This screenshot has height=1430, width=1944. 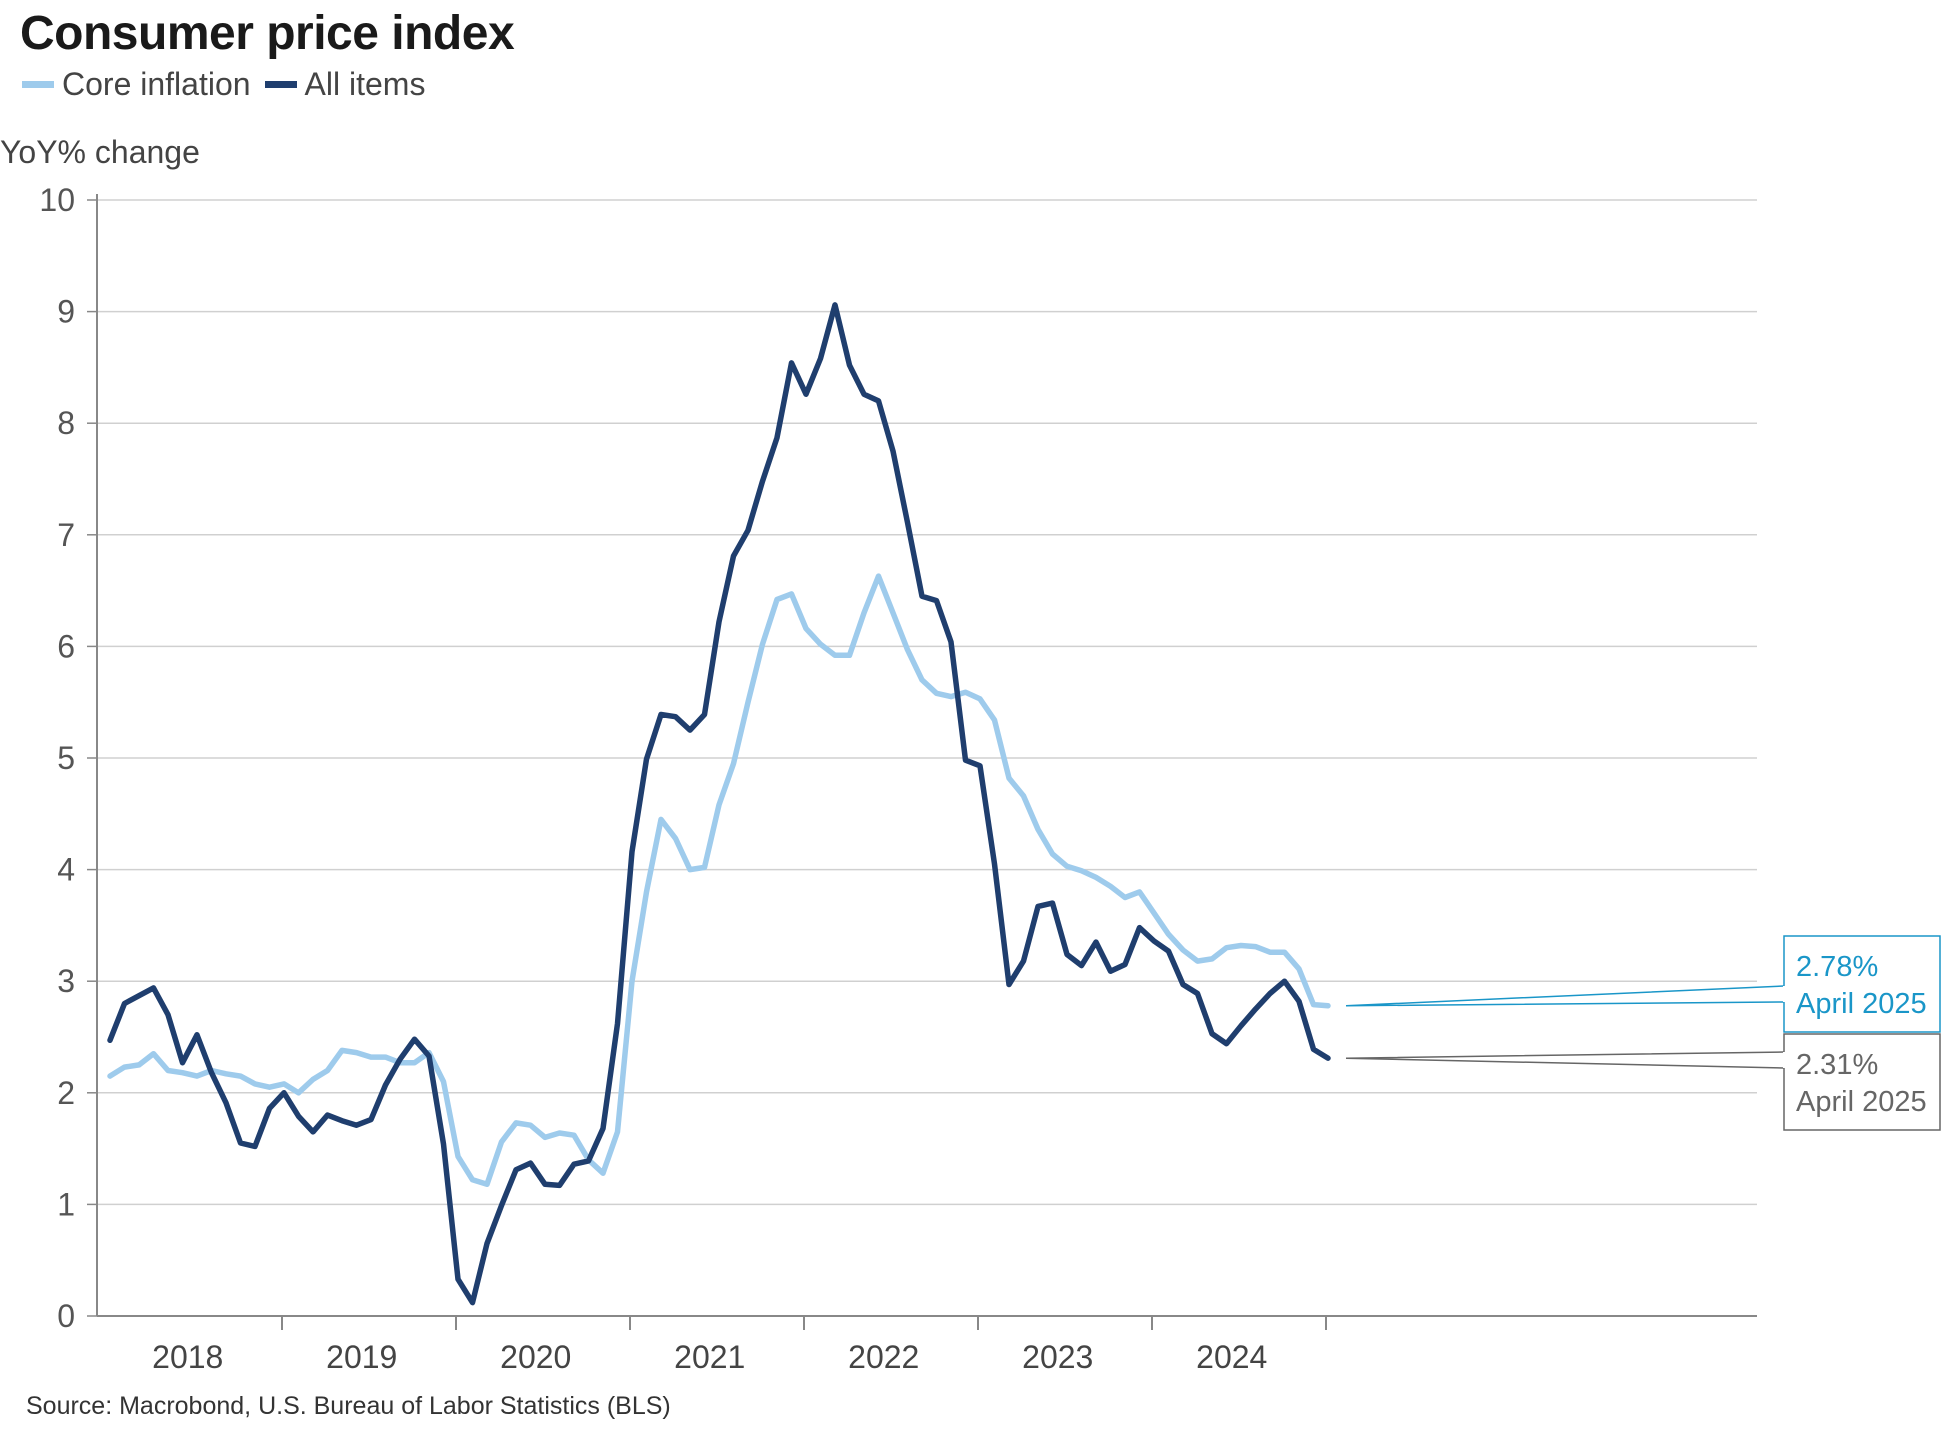 What do you see at coordinates (1643, 1082) in the screenshot?
I see `callout-all: 2.31% April 2025` at bounding box center [1643, 1082].